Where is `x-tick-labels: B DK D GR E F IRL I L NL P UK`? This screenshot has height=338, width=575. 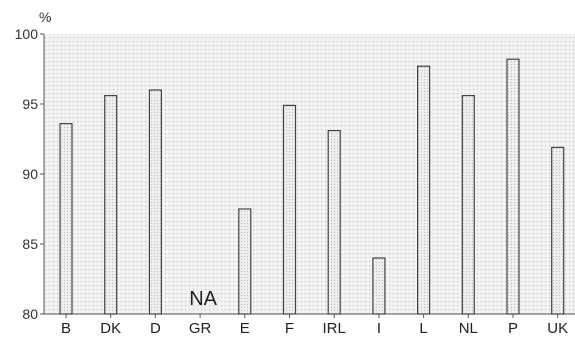
x-tick-labels: B DK D GR E F IRL I L NL P UK is located at coordinates (314, 325).